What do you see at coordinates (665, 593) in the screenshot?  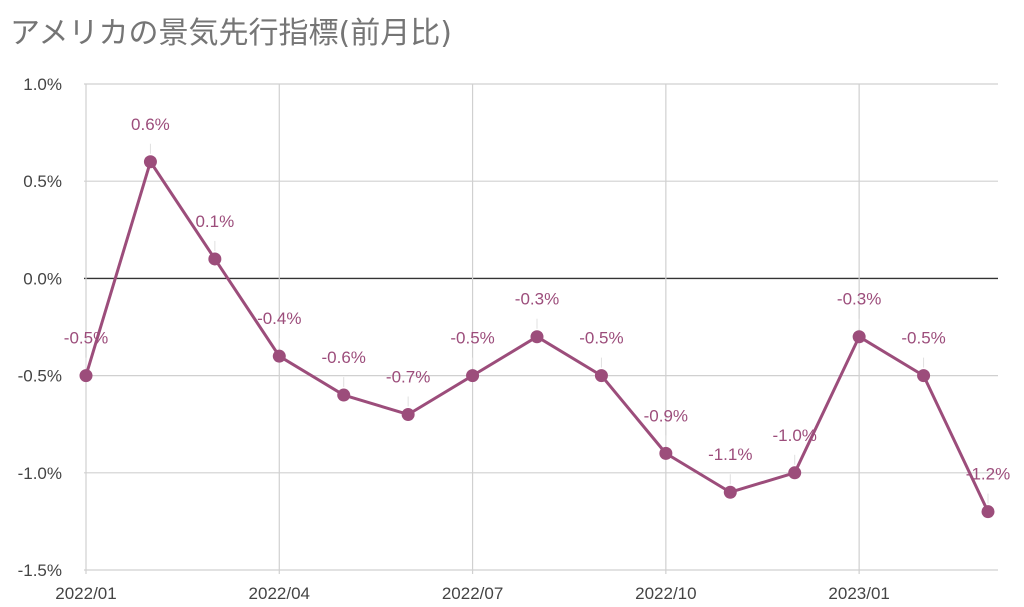 I see `x-tick-label: 2022/10` at bounding box center [665, 593].